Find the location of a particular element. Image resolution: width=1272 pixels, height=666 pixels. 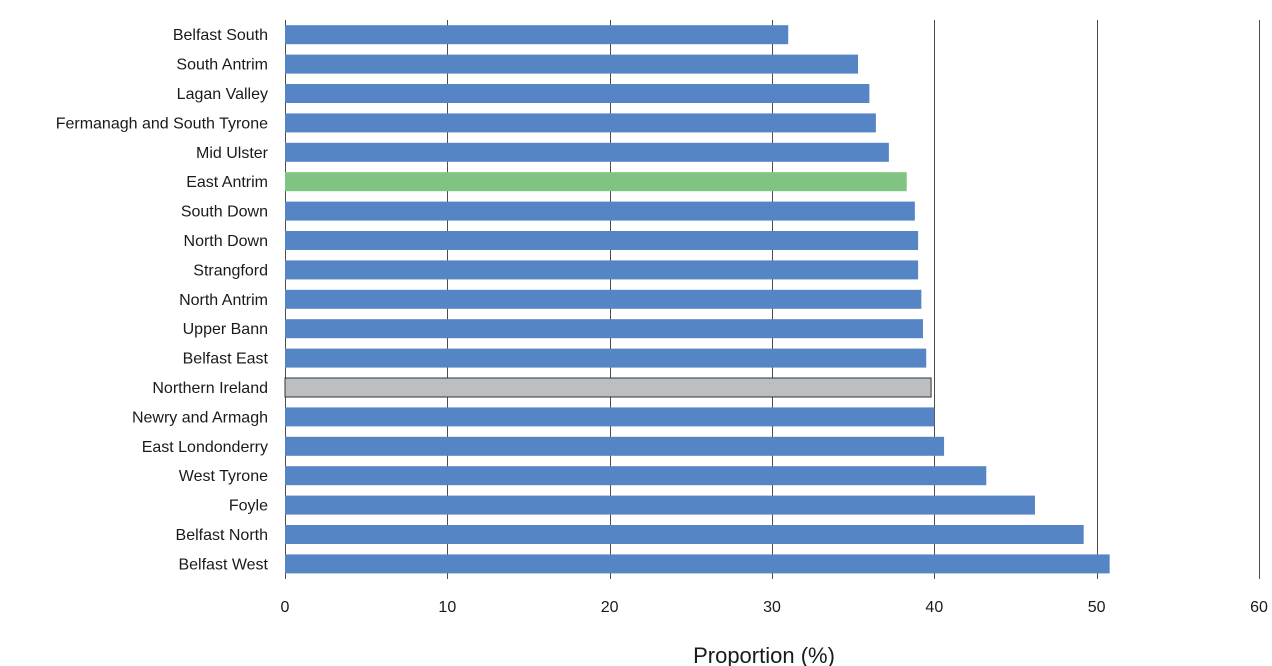

bar-belfast-west is located at coordinates (697, 564).